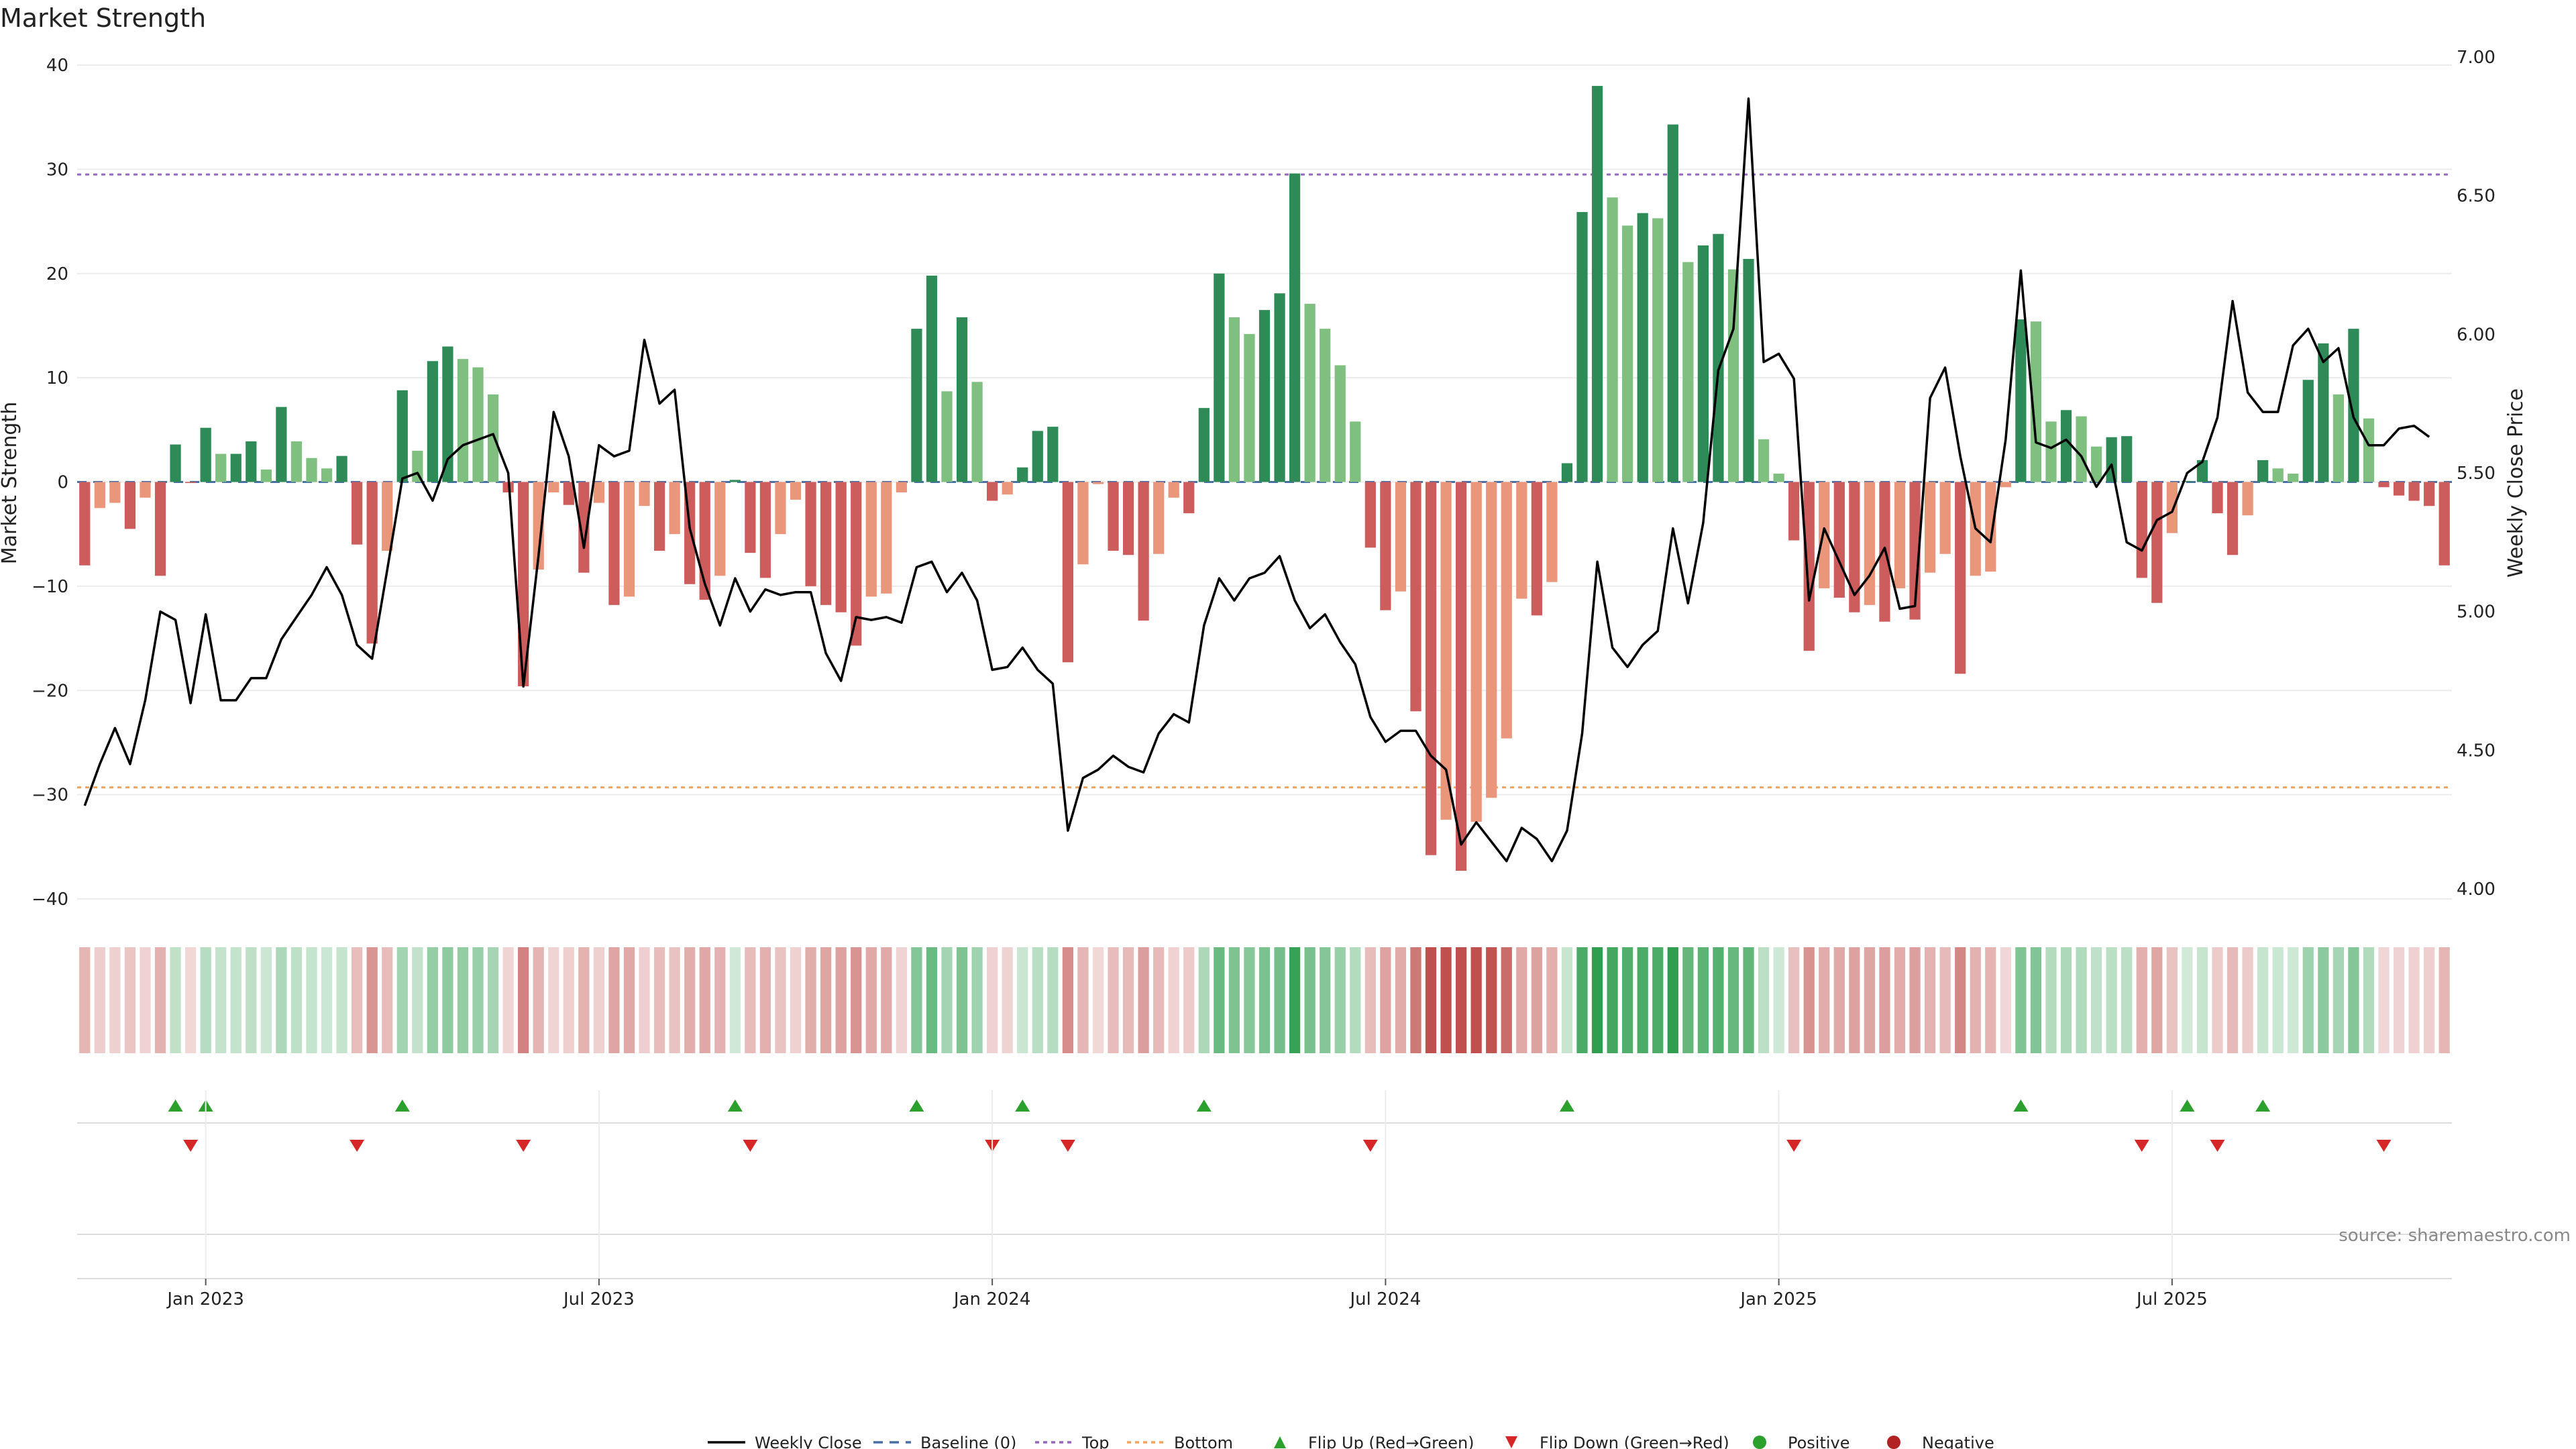  What do you see at coordinates (57, 378) in the screenshot?
I see `y-tick-label: 10` at bounding box center [57, 378].